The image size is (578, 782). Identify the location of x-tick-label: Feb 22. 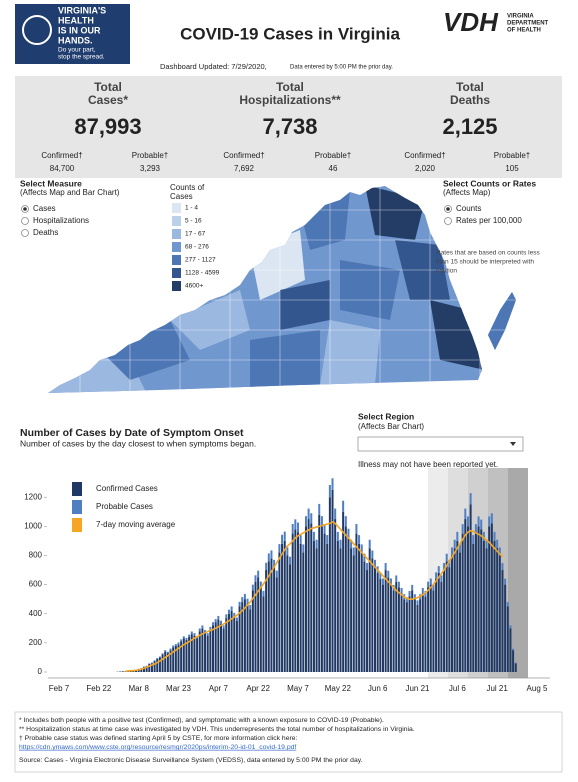
(98, 688).